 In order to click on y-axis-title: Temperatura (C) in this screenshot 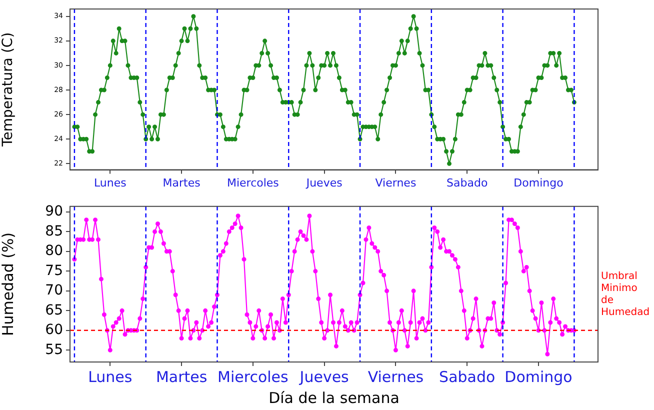, I will do `click(8, 90)`.